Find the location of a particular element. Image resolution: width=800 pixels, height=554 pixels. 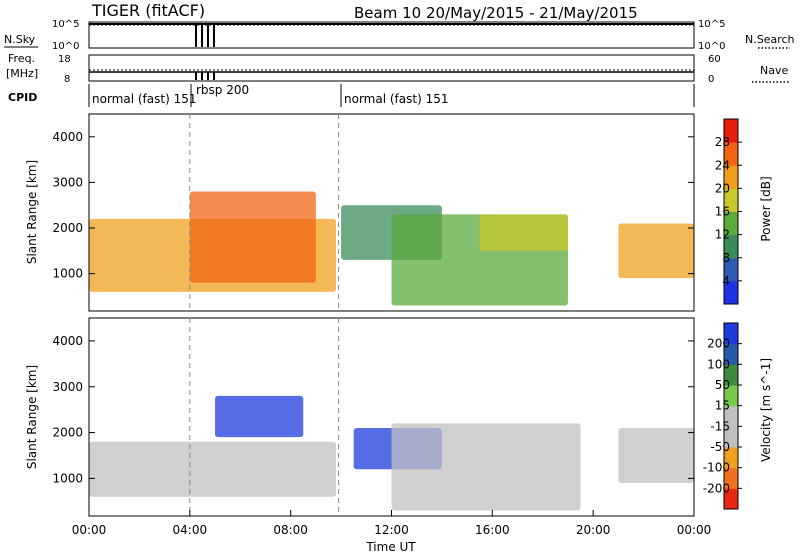

nsky-tick-bottom: 10^0 is located at coordinates (65, 46).